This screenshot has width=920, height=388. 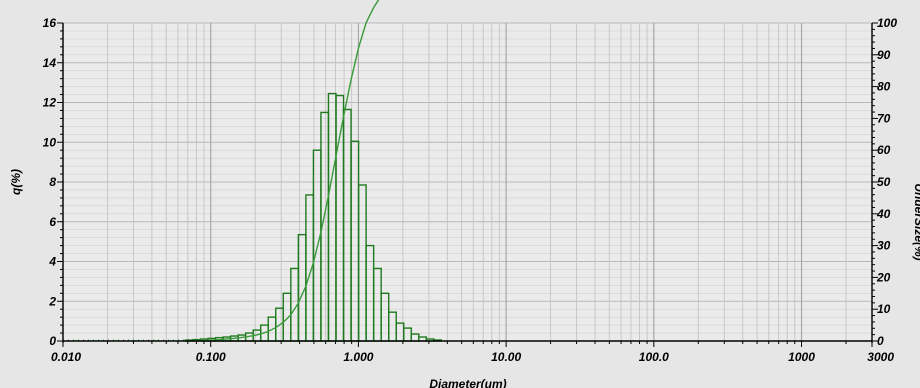 What do you see at coordinates (884, 118) in the screenshot?
I see `y2-tick-label: 70` at bounding box center [884, 118].